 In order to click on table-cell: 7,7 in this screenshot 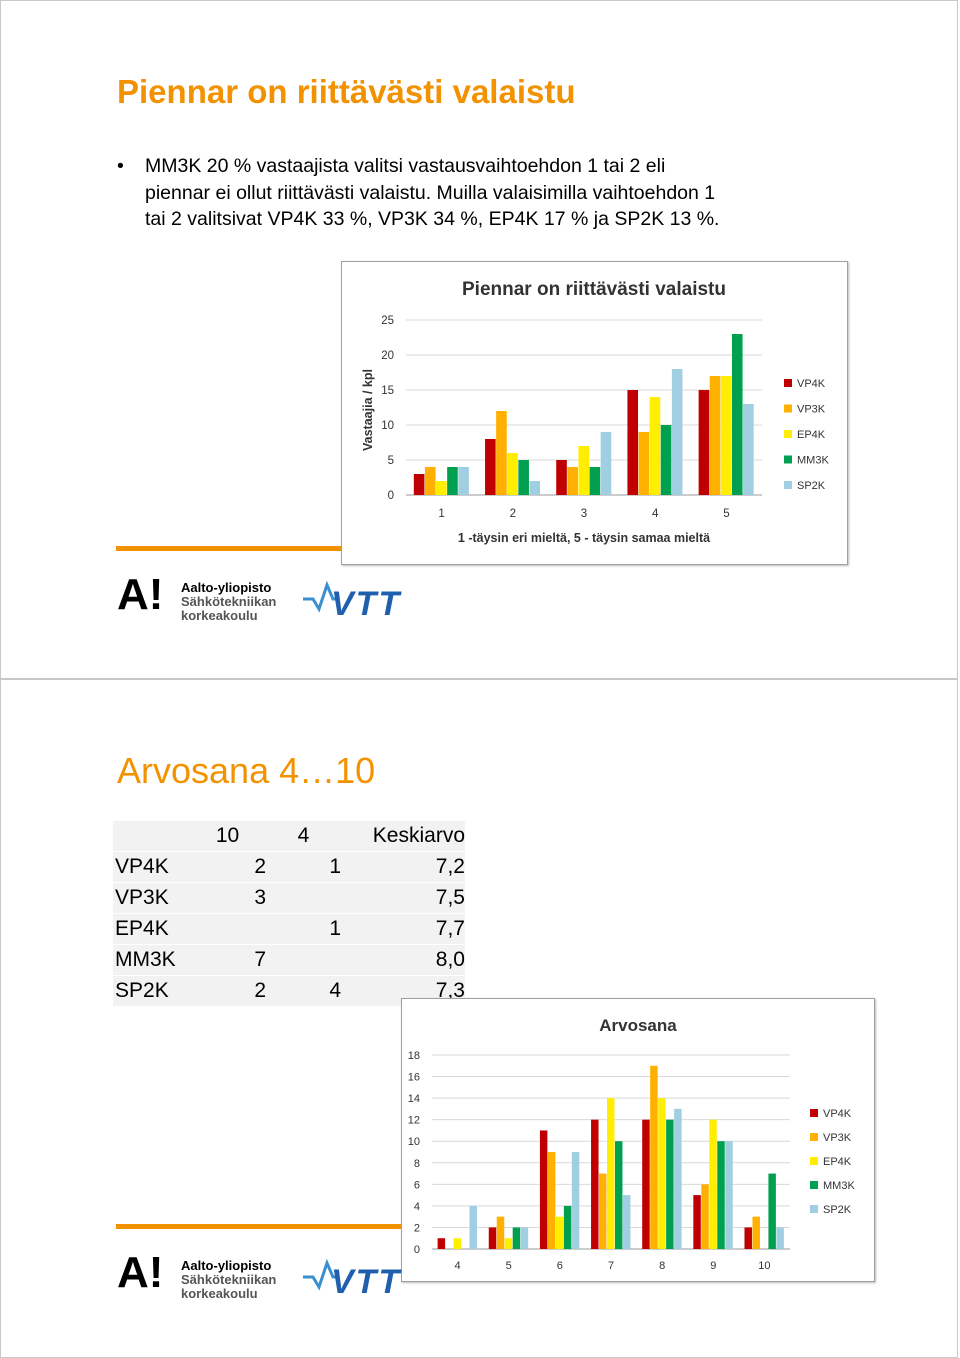, I will do `click(403, 929)`.